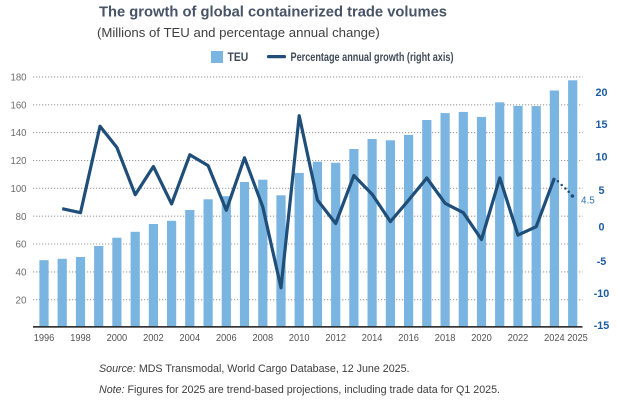 This screenshot has width=620, height=408. Describe the element at coordinates (190, 338) in the screenshot. I see `svg-text: 2004` at that location.